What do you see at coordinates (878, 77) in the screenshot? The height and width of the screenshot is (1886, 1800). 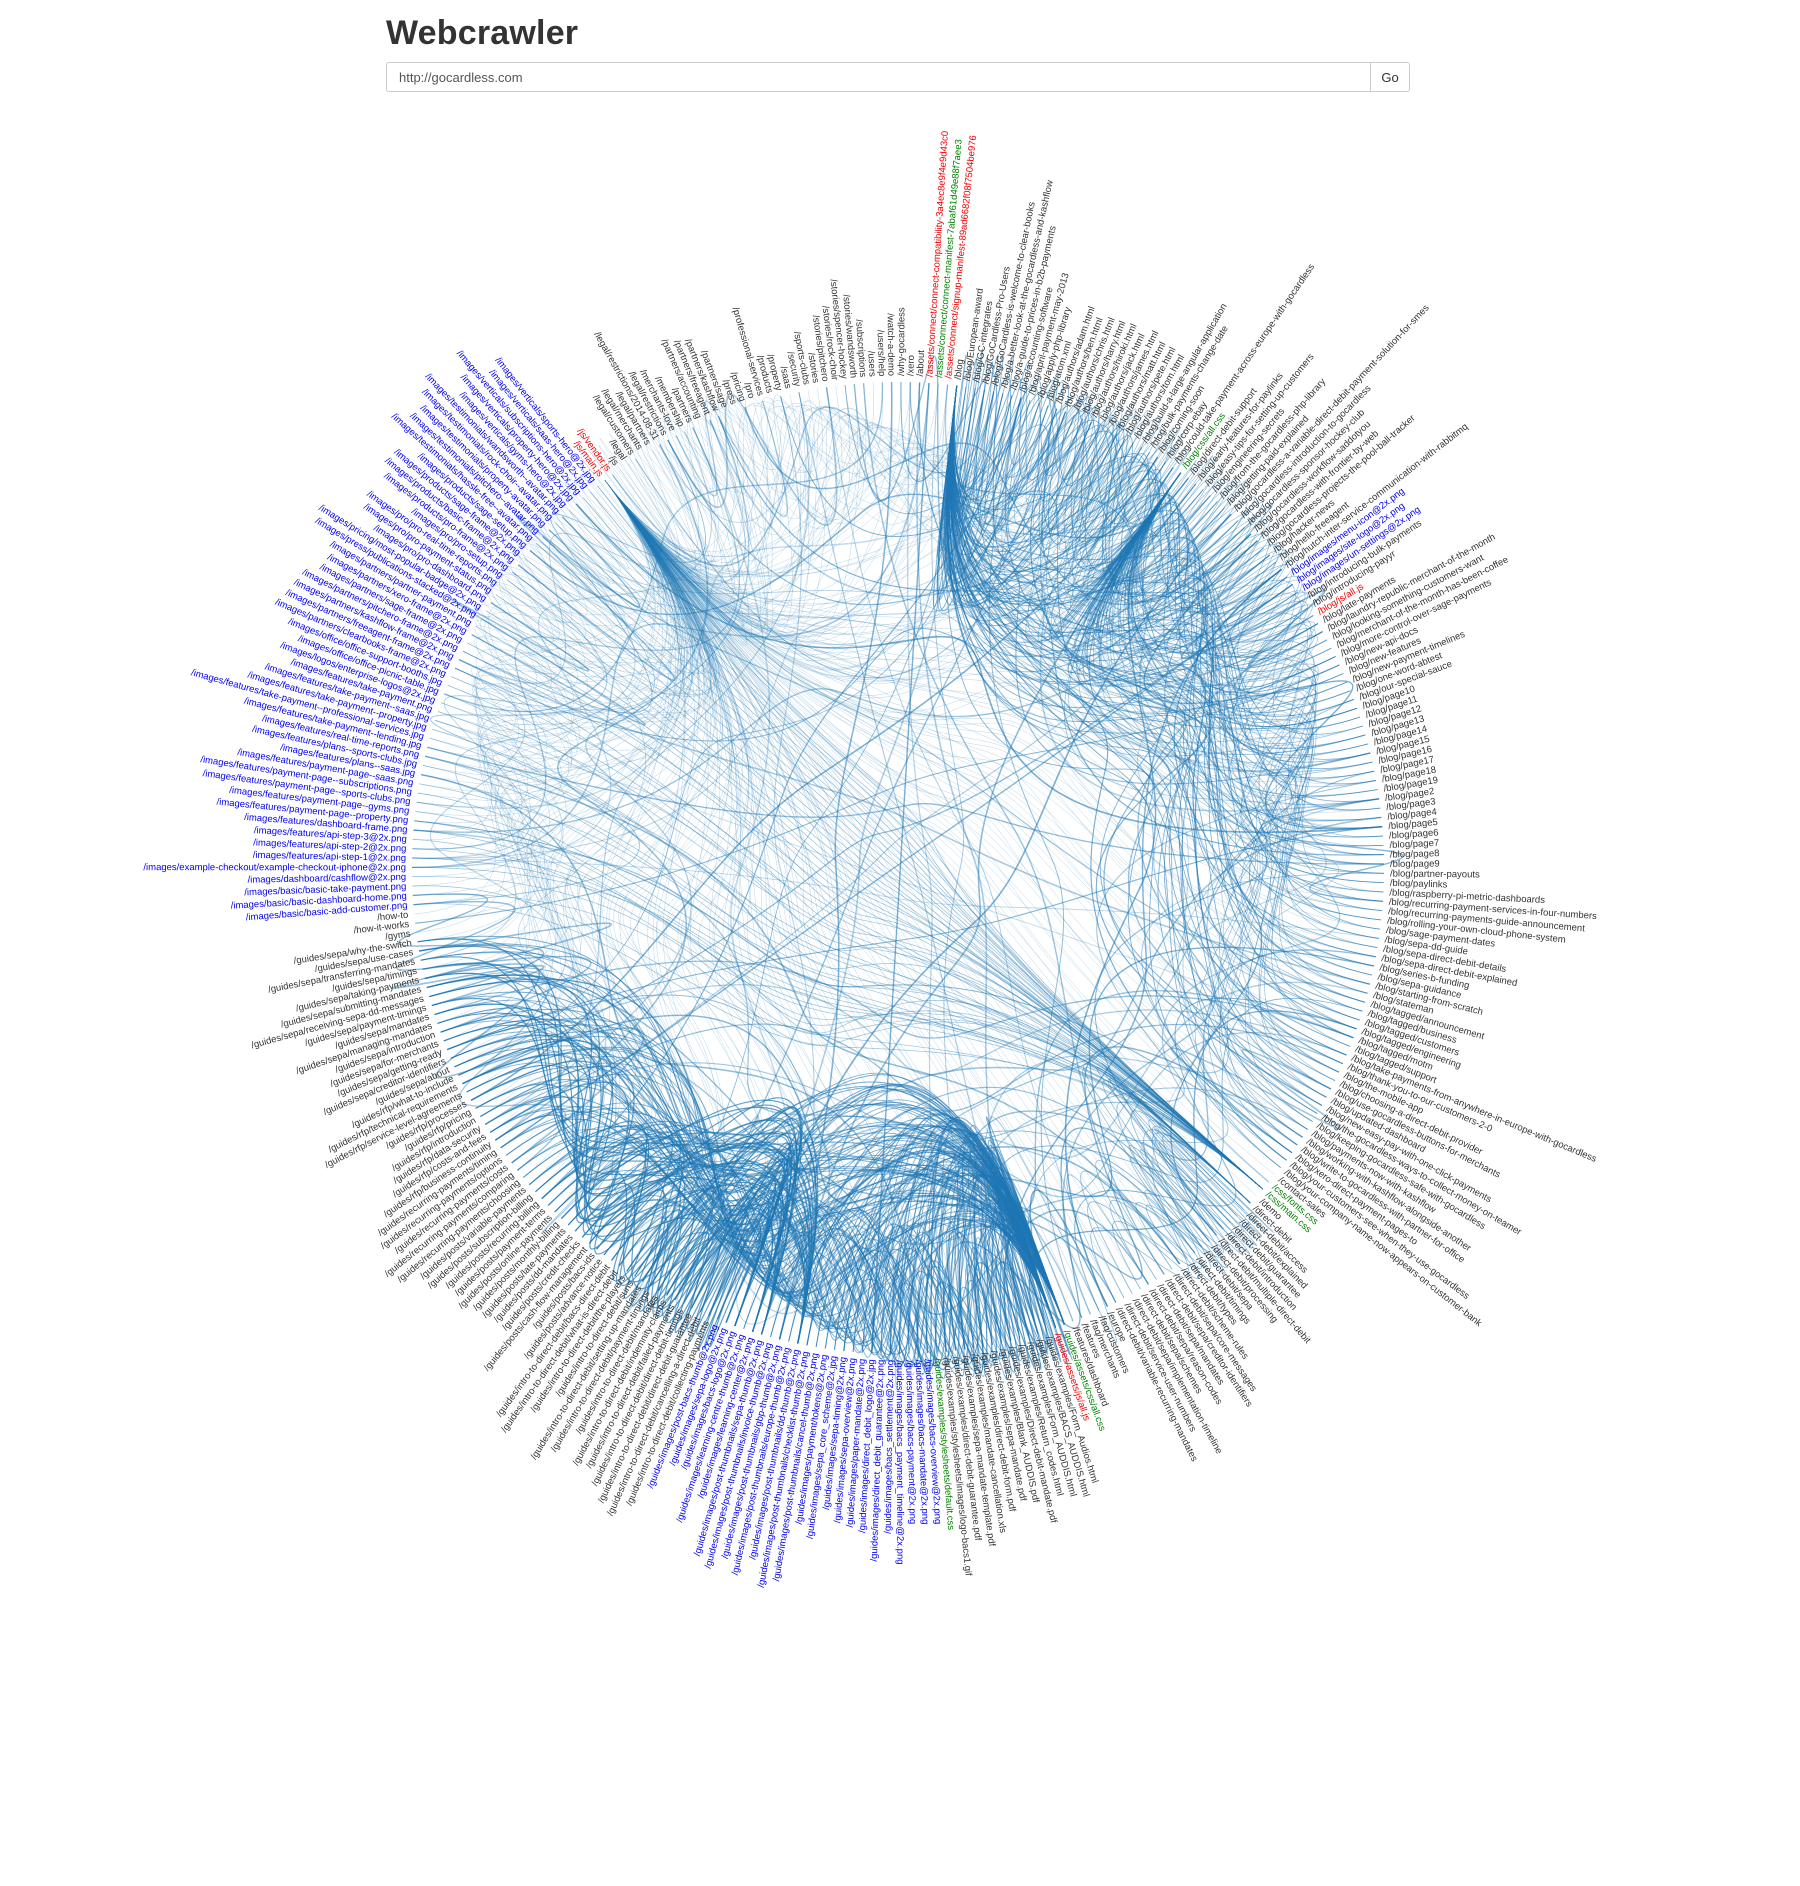 I see `url-input` at bounding box center [878, 77].